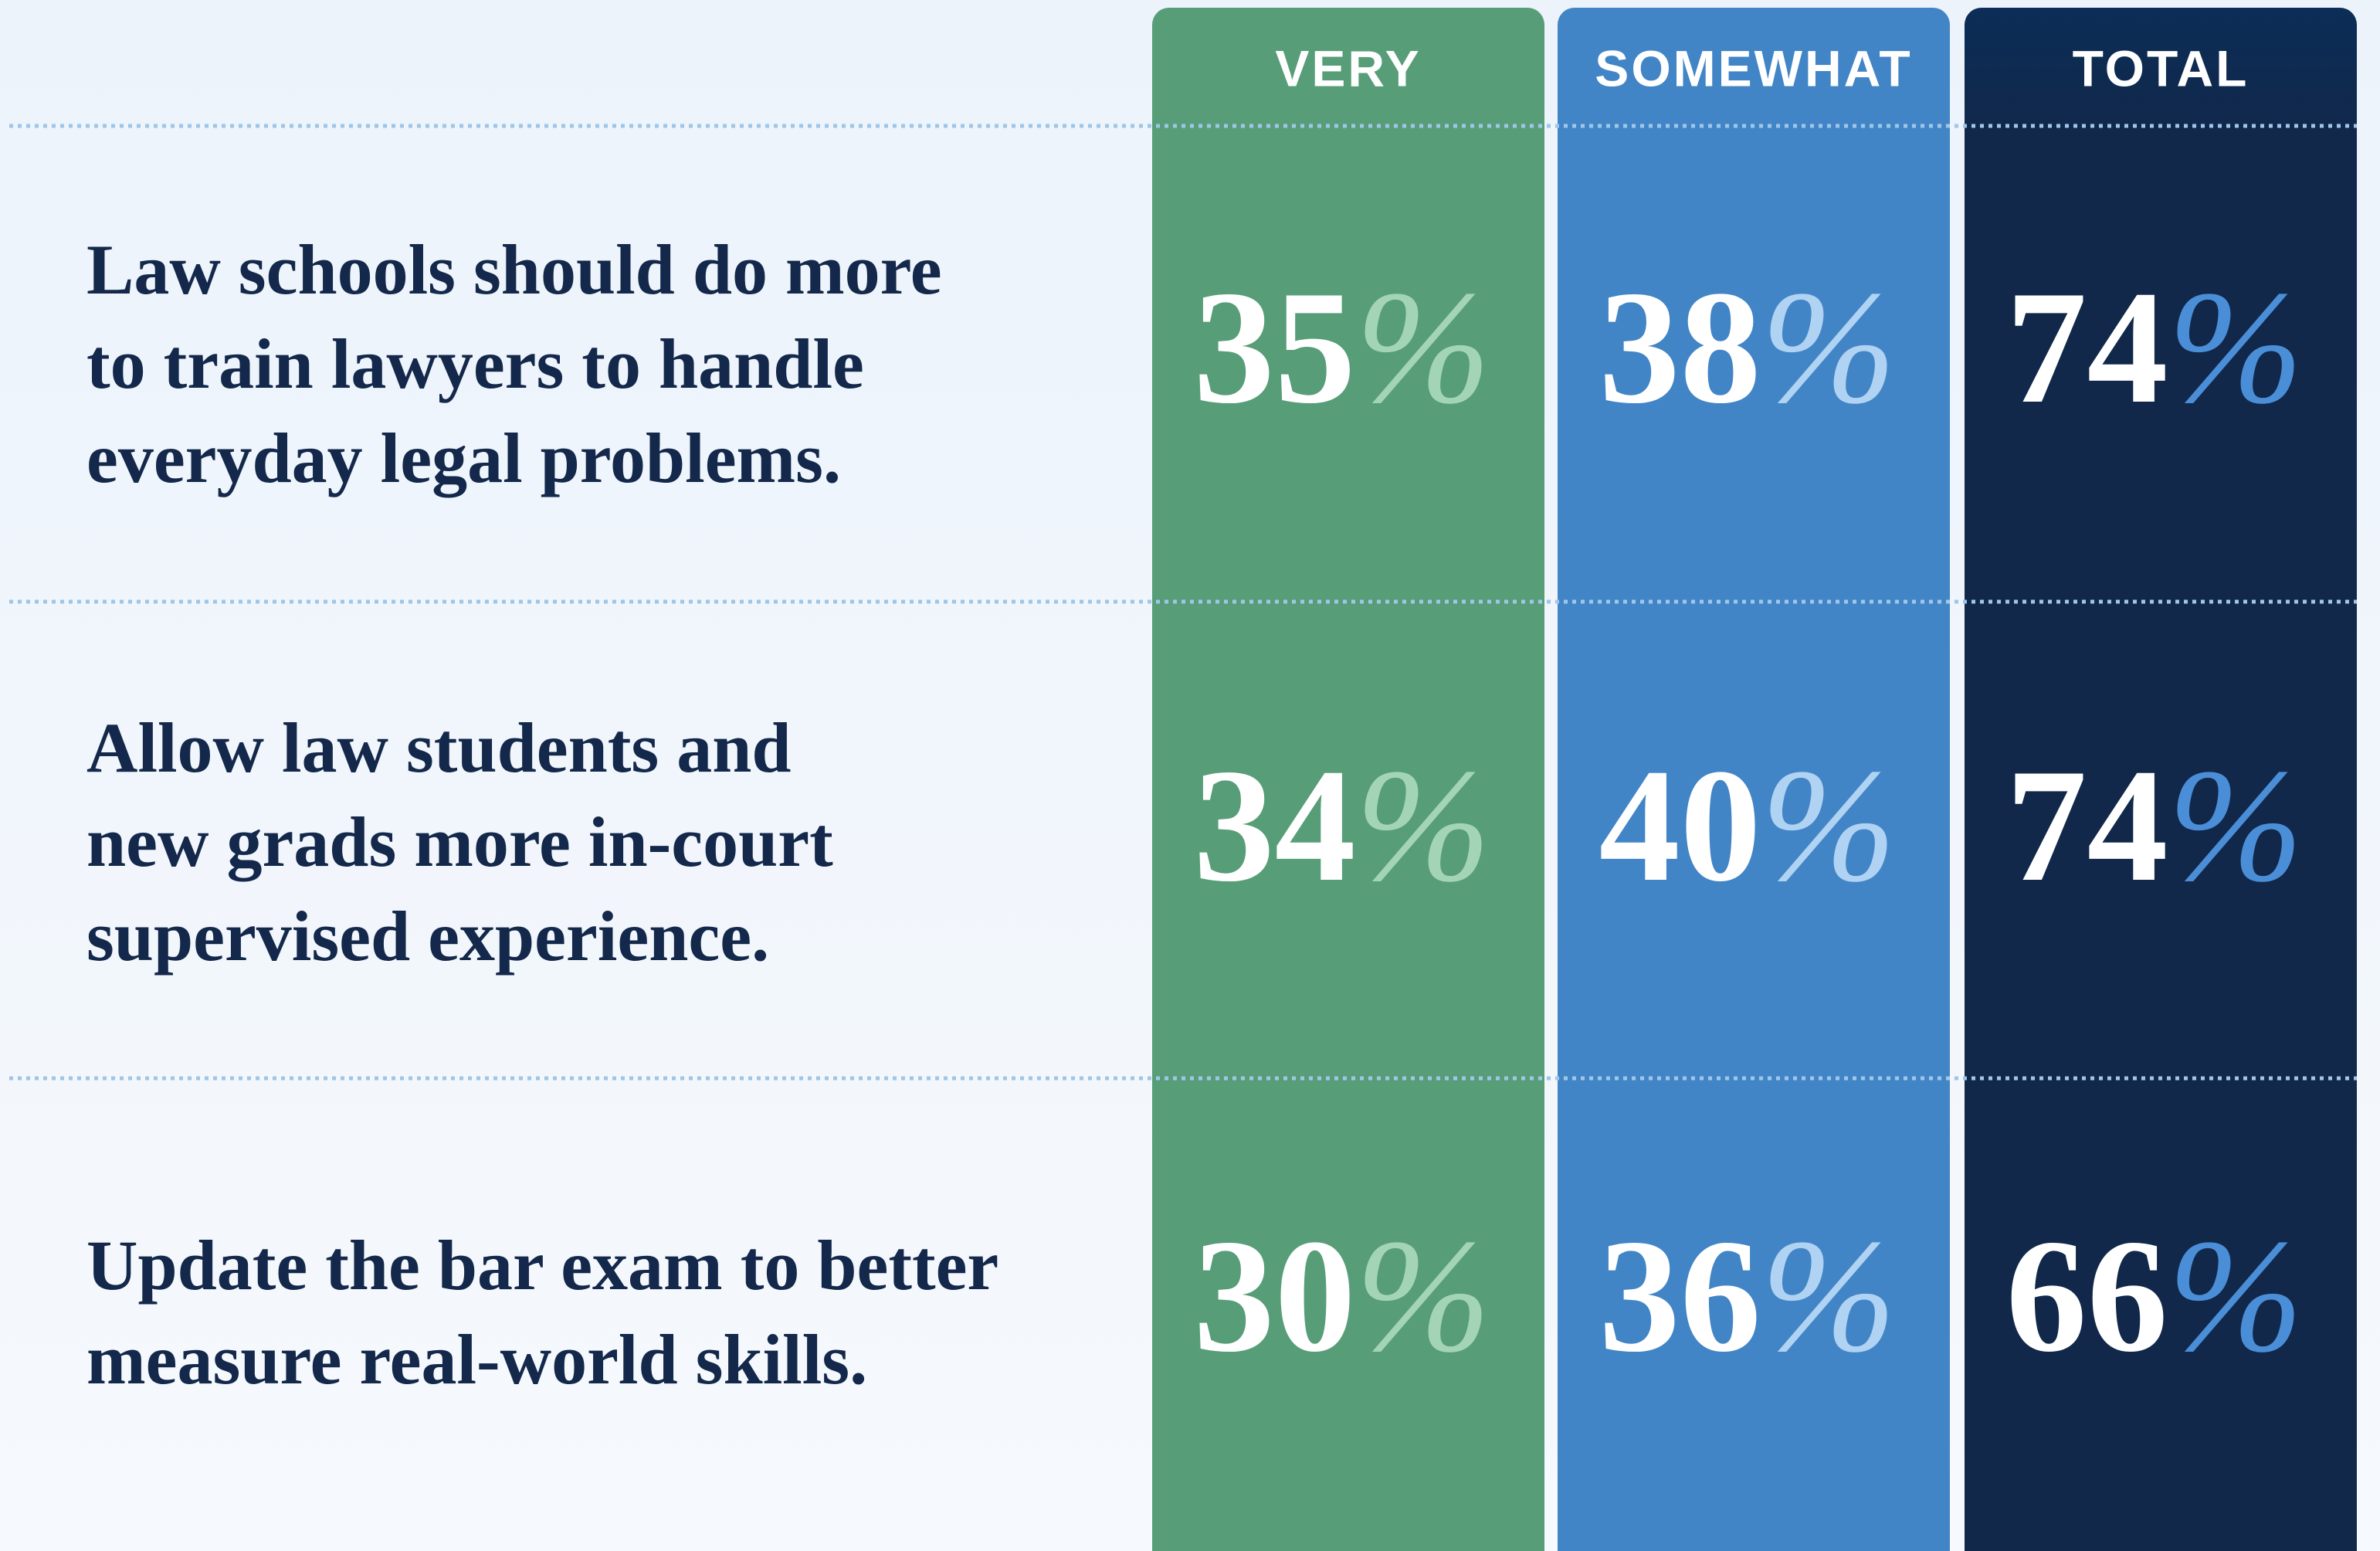  Describe the element at coordinates (514, 269) in the screenshot. I see `row-label: Law schools should do more` at that location.